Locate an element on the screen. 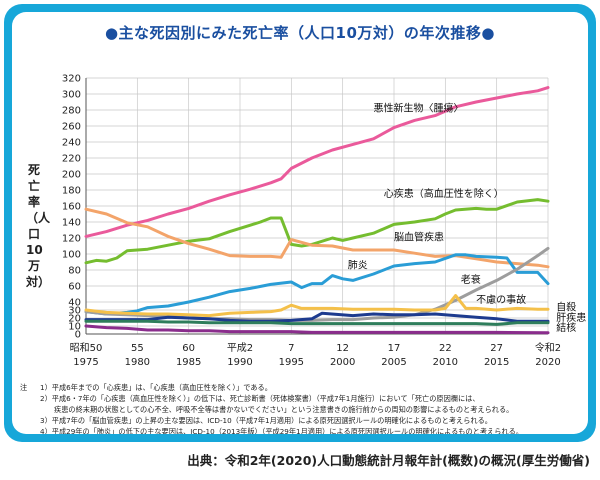 This screenshot has width=600, height=480. x-tick-label-year: 1985 is located at coordinates (188, 362).